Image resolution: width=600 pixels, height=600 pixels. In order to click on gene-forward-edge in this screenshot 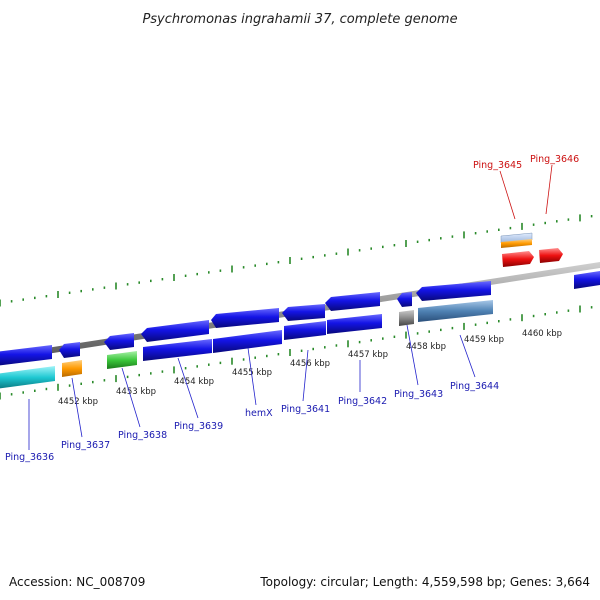, I will do `click(587, 280)`.